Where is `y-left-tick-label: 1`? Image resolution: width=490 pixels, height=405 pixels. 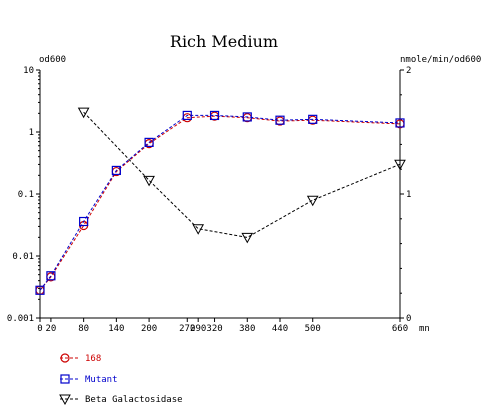
y-left-tick-label: 1 is located at coordinates (31, 133).